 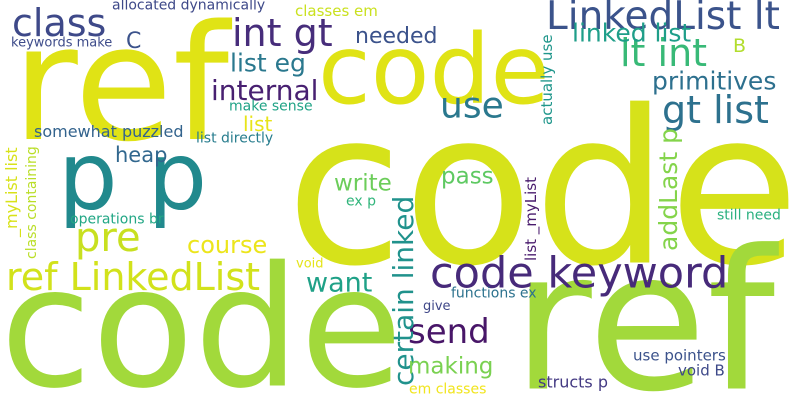 I want to click on word-list-eg: list eg, so click(x=268, y=63).